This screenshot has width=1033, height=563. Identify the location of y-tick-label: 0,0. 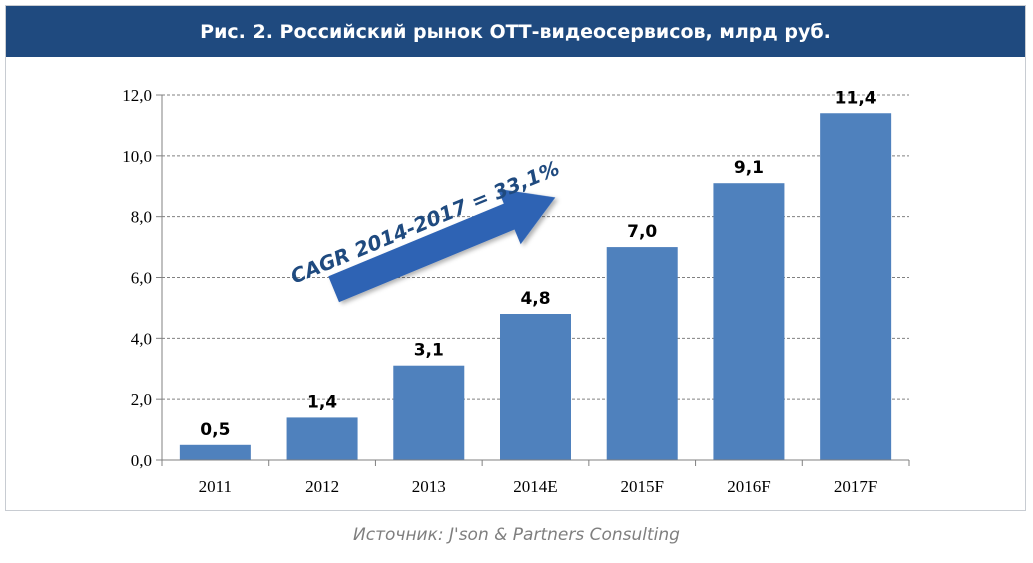
(141, 460).